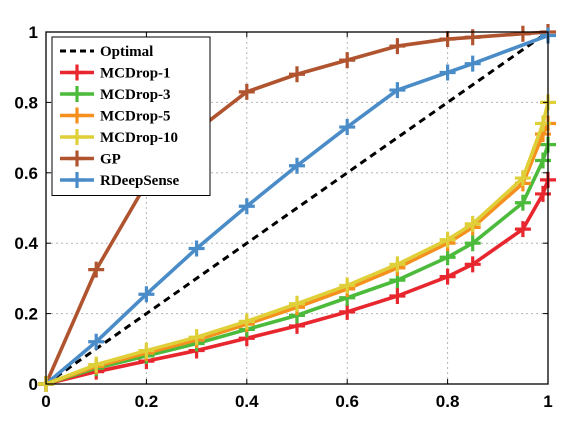  Describe the element at coordinates (126, 52) in the screenshot. I see `legend-label: Optimal` at that location.